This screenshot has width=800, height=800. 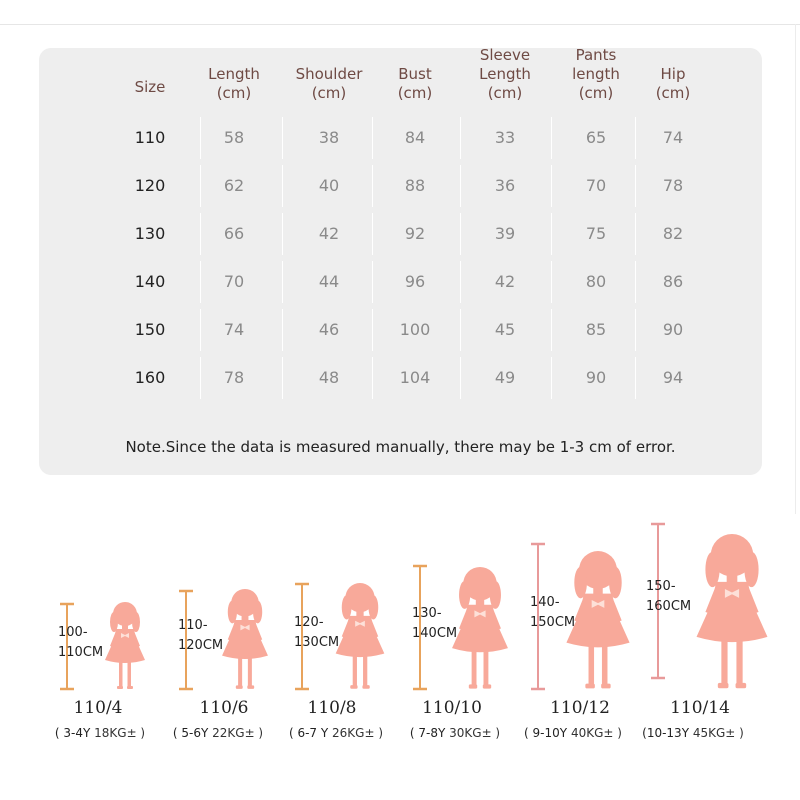 I want to click on row-size-label: 150, so click(x=150, y=329).